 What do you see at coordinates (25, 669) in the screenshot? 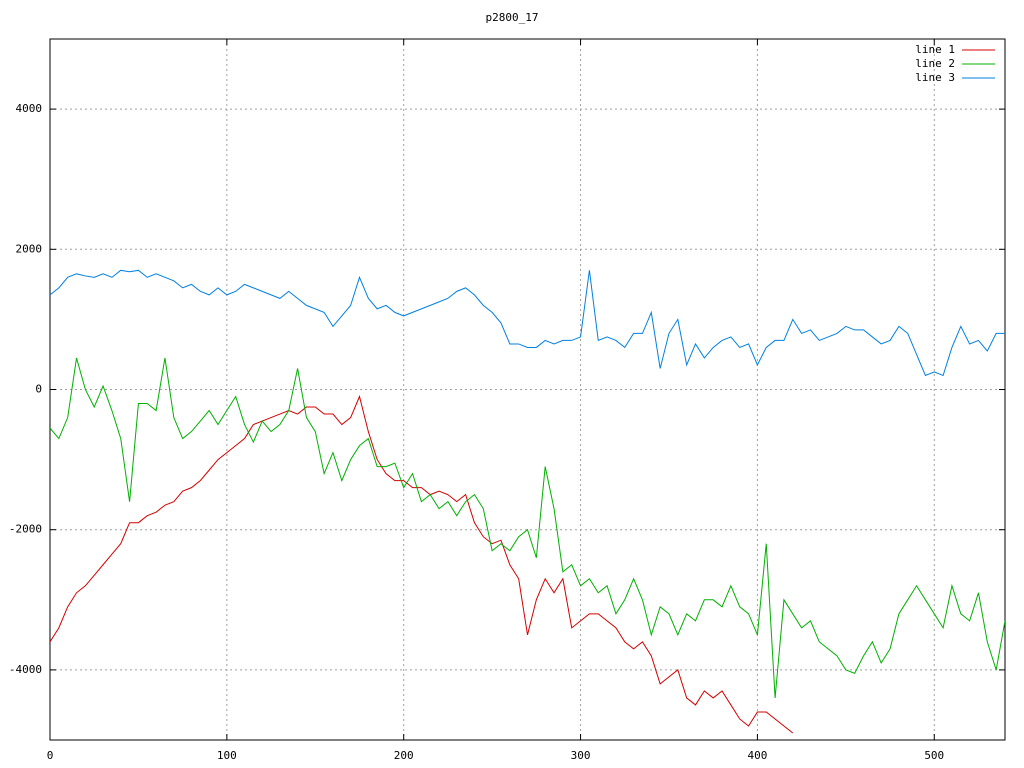
I see `y-tick-label: -4000` at bounding box center [25, 669].